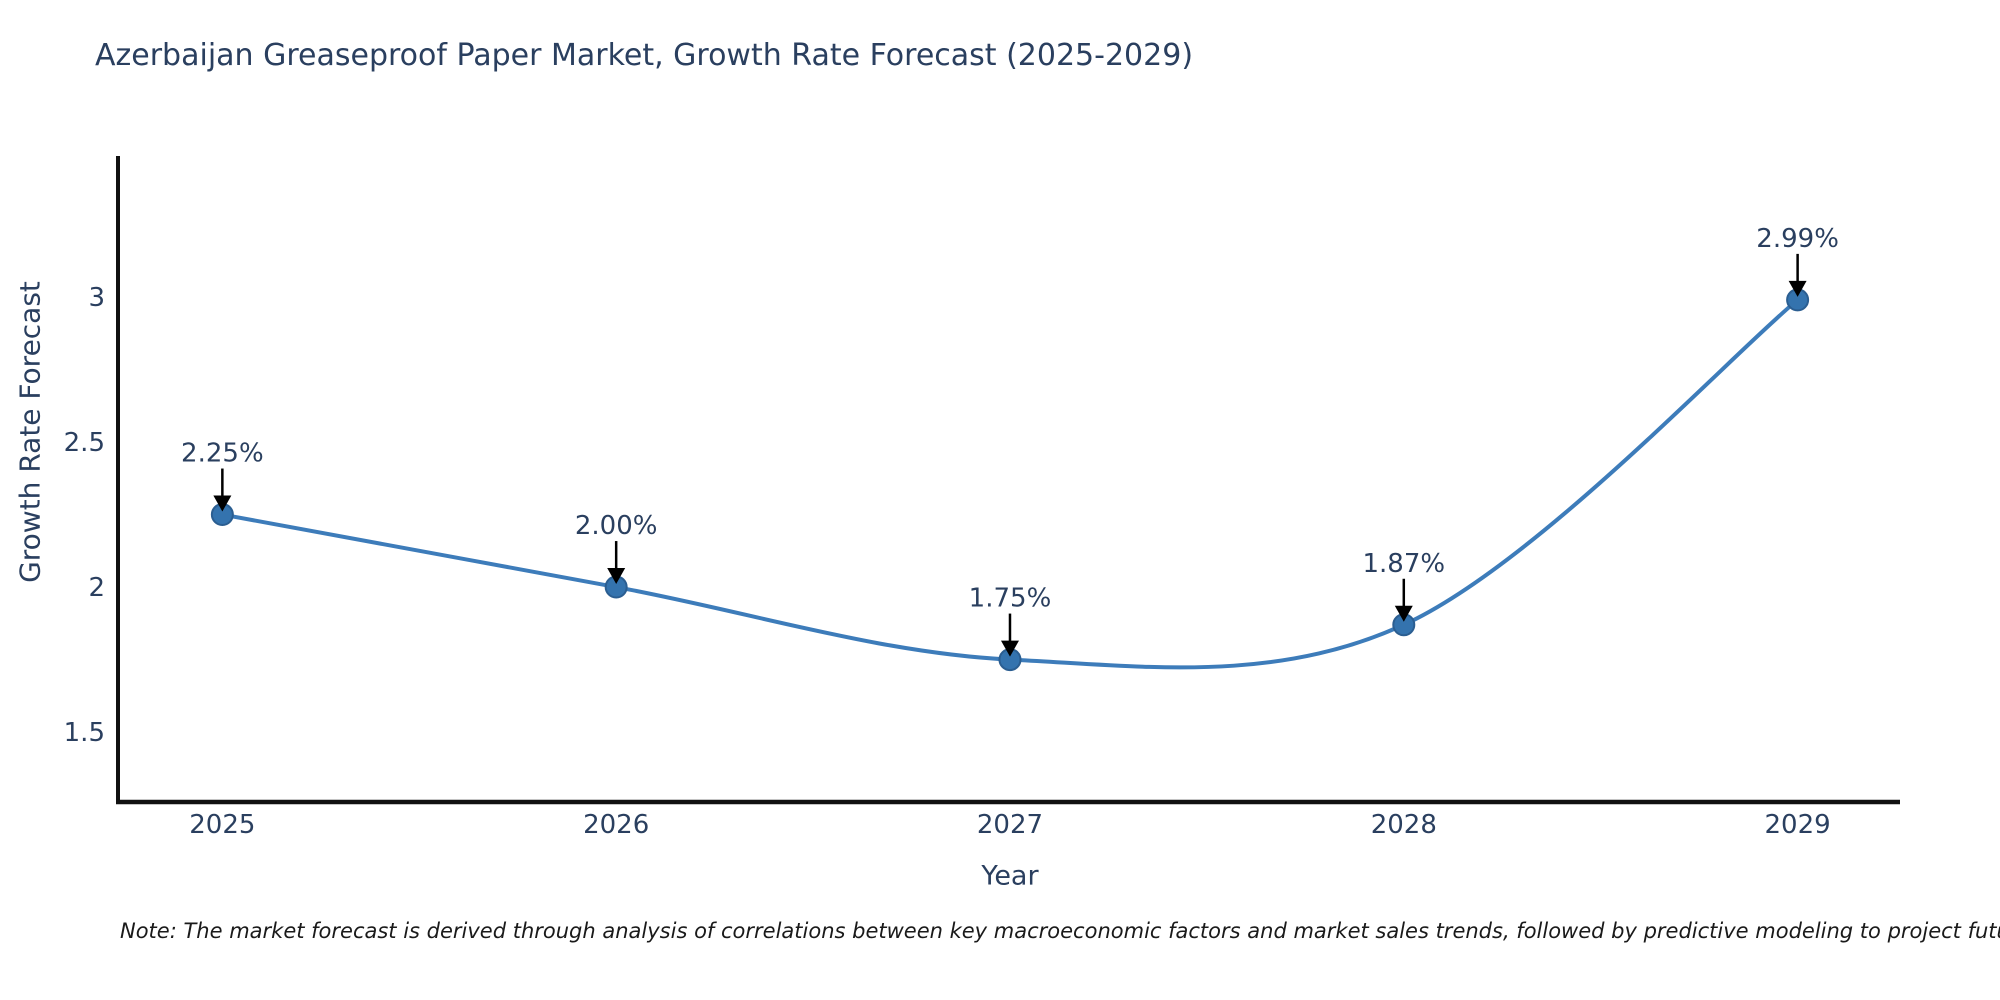 The height and width of the screenshot is (1000, 2000). I want to click on x-tick-label: 2029, so click(1798, 825).